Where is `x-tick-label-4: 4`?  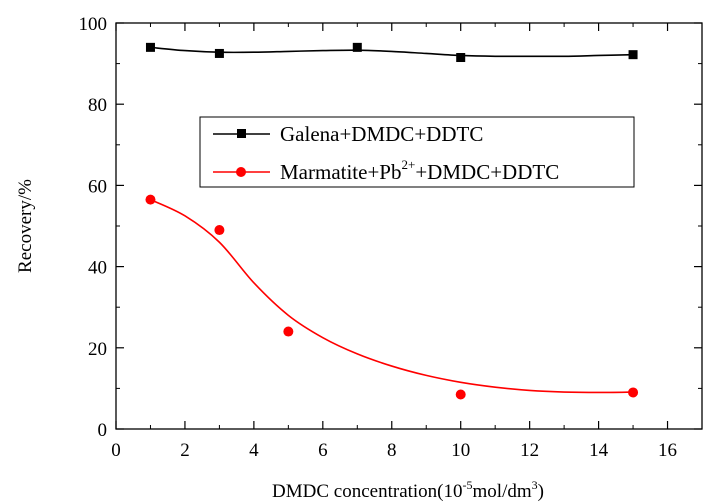 x-tick-label-4: 4 is located at coordinates (254, 450).